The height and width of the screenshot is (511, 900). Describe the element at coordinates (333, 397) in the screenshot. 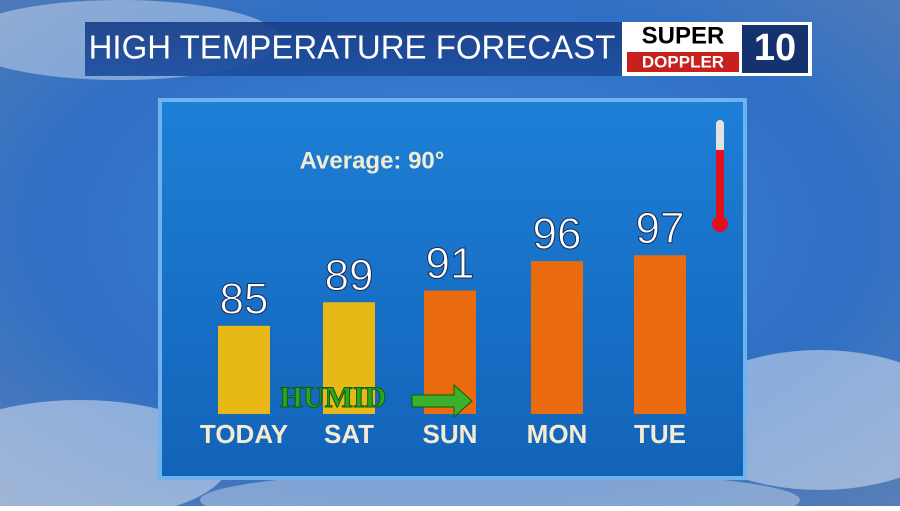

I see `humid-note: HUMID` at that location.